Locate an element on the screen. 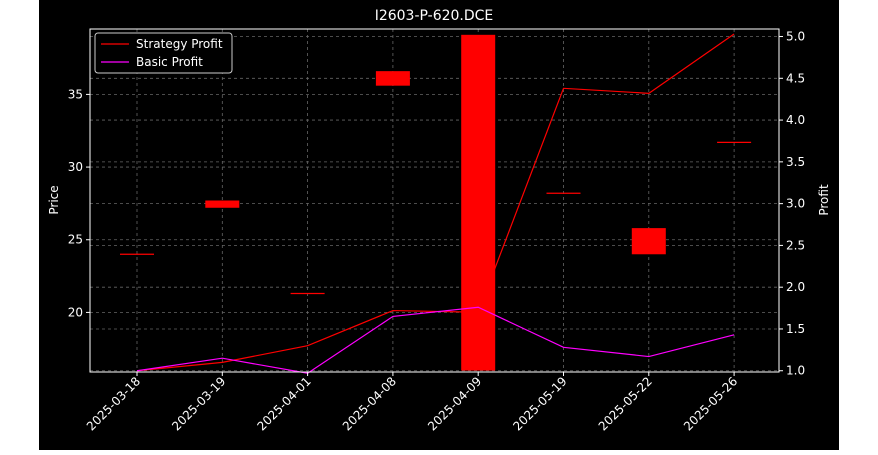 The width and height of the screenshot is (878, 455). left-tick-label: 35 is located at coordinates (75, 94).